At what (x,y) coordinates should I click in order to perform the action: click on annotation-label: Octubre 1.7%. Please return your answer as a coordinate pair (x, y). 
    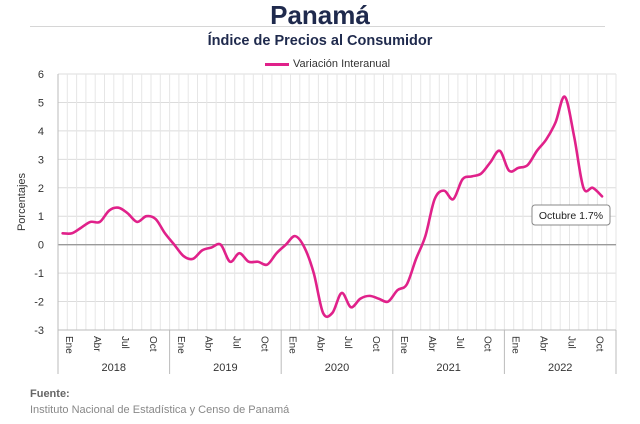
    Looking at the image, I should click on (571, 216).